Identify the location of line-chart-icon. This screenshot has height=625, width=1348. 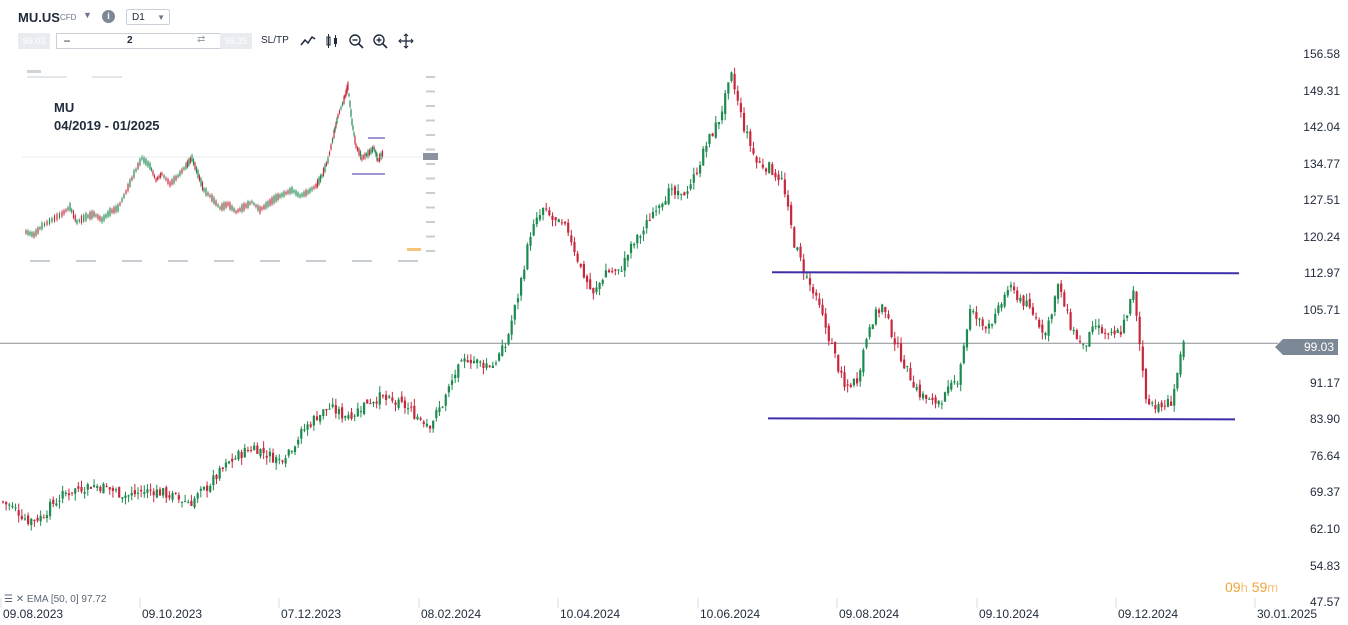
(308, 41).